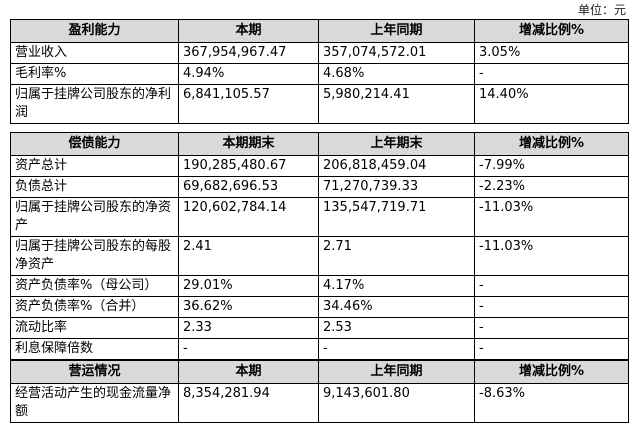  Describe the element at coordinates (551, 53) in the screenshot. I see `cell: 3.05%` at that location.